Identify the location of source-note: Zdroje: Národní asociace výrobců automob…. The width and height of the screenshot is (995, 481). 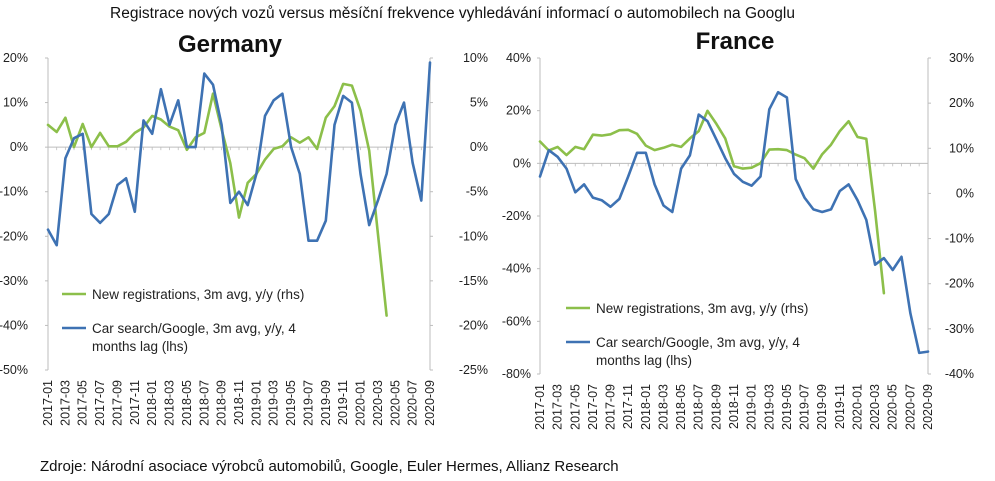
(329, 466).